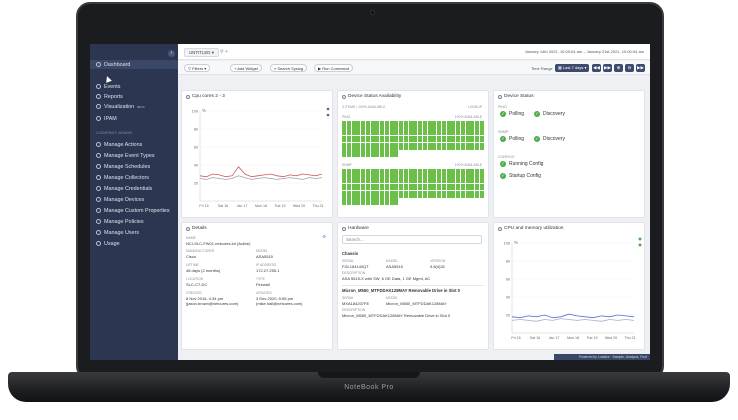  Describe the element at coordinates (136, 188) in the screenshot. I see `sidebar-item-manage-credentials: Manage Credentials` at that location.